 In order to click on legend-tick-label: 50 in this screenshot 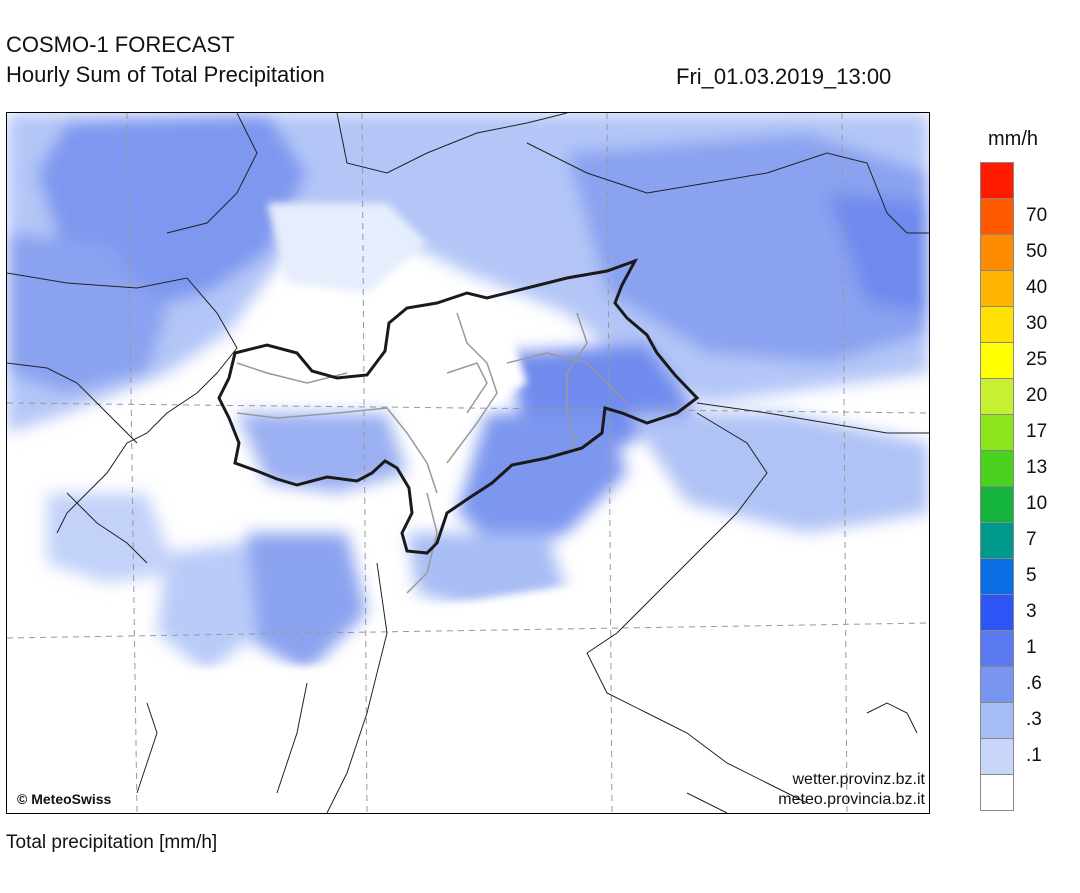, I will do `click(1037, 251)`.